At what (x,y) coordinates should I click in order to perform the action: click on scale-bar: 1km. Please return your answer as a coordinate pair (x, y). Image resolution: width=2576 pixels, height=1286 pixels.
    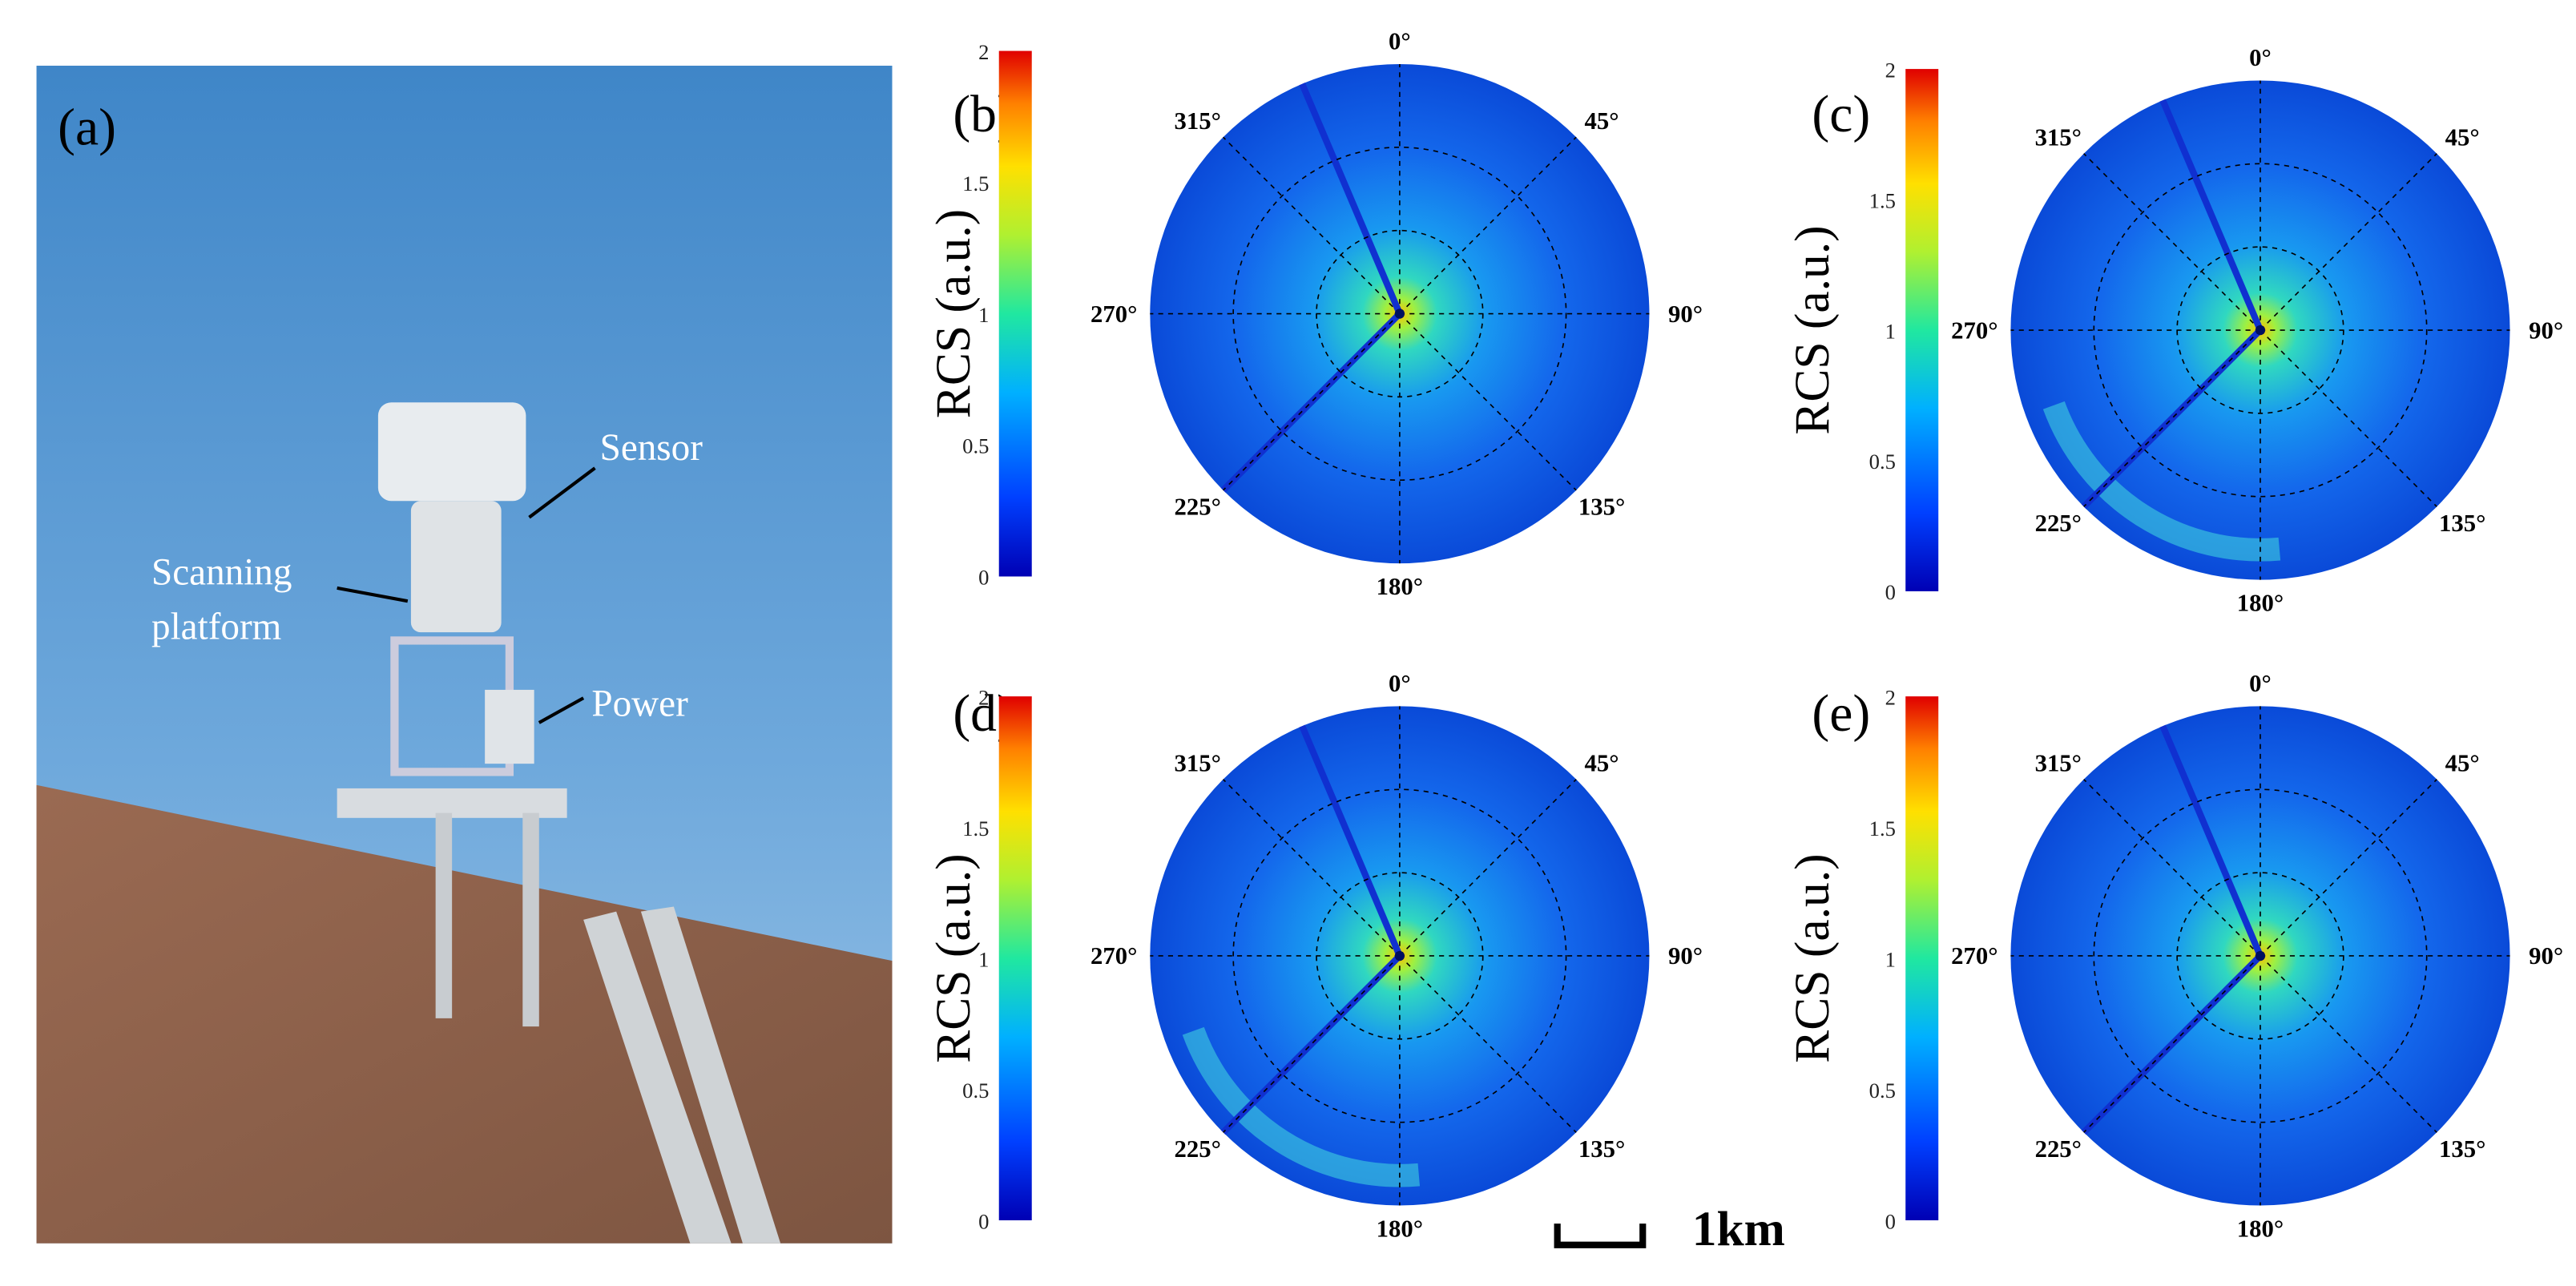
    Looking at the image, I should click on (1669, 1229).